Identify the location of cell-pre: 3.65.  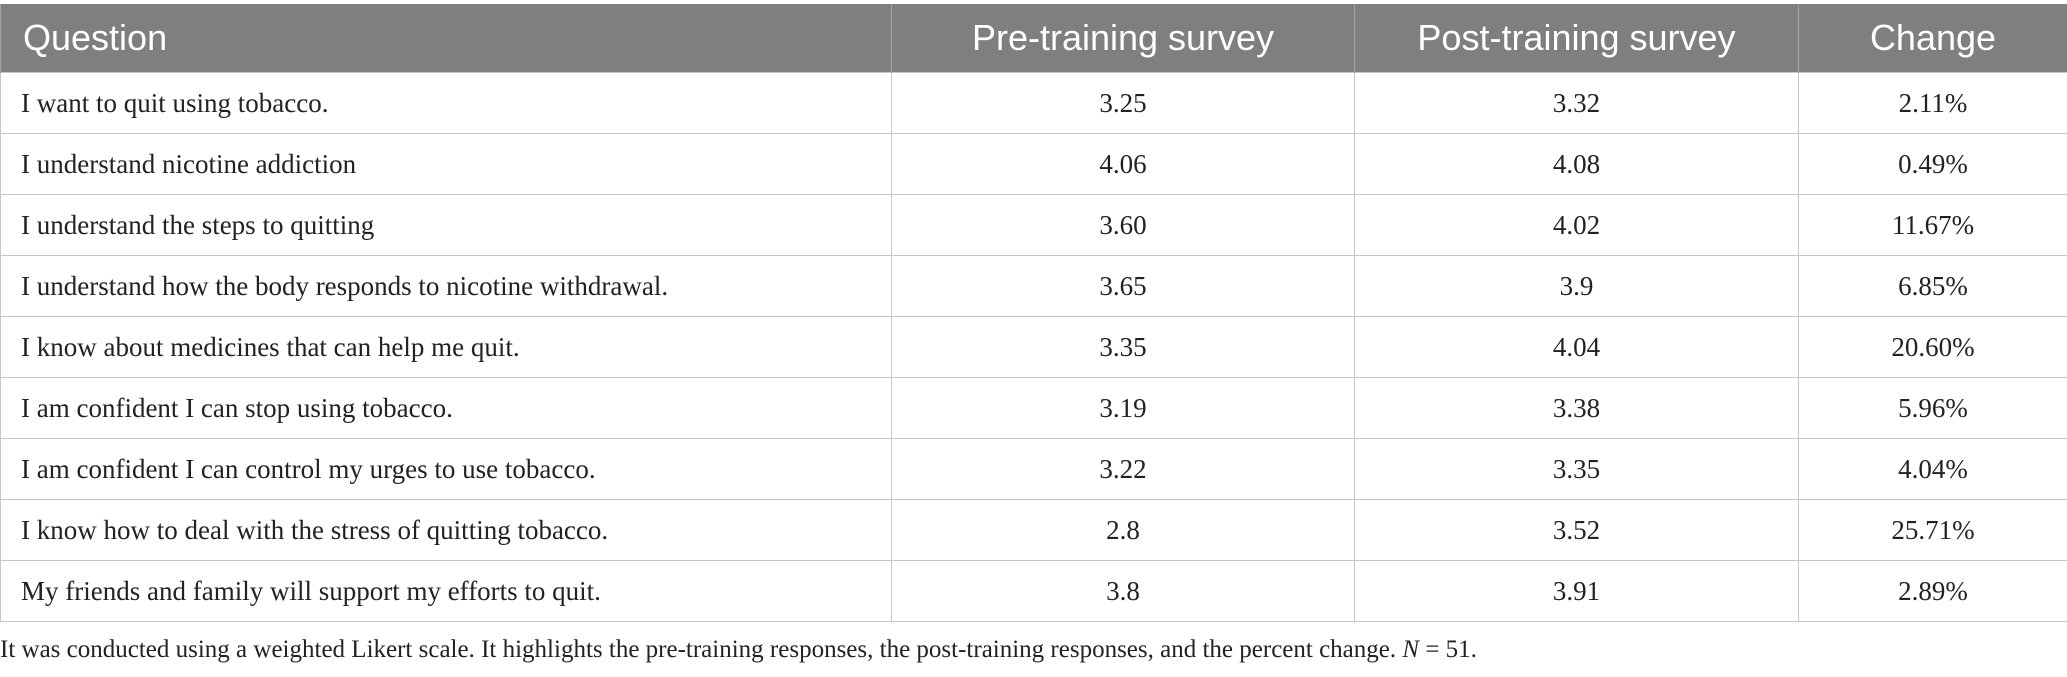
(1123, 286).